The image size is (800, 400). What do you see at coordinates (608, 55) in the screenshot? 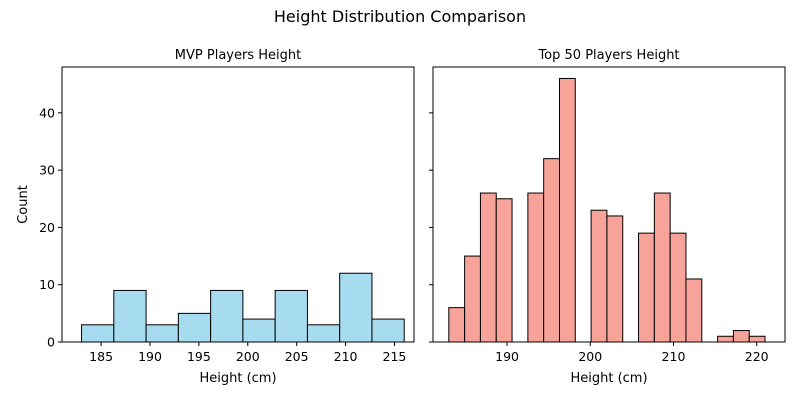
I see `subplot-title: Top 50 Players Height` at bounding box center [608, 55].